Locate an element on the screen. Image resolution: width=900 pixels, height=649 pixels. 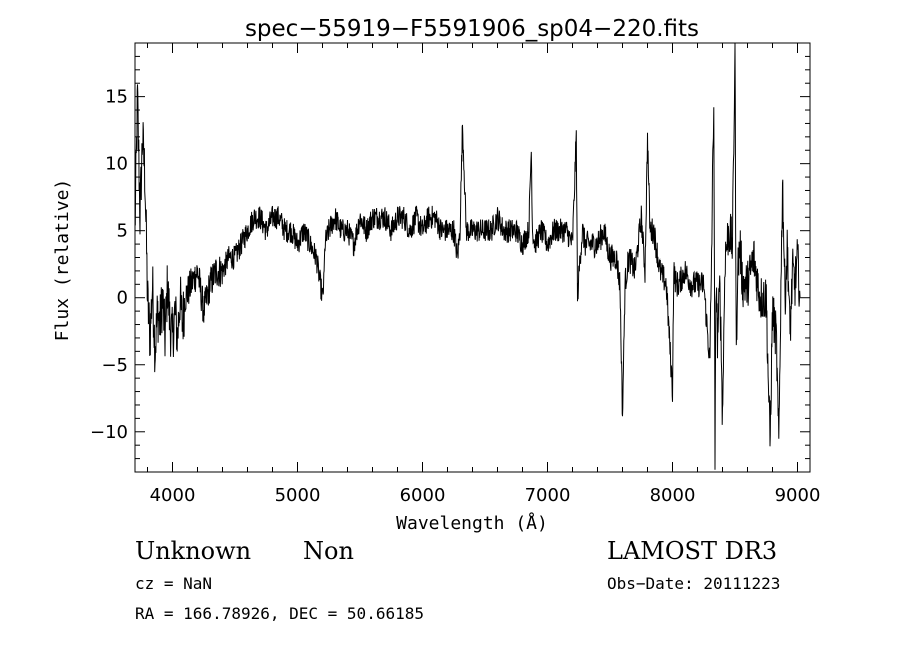
y-tick-labels: −10 −5 0 5 10 15 is located at coordinates (109, 265).